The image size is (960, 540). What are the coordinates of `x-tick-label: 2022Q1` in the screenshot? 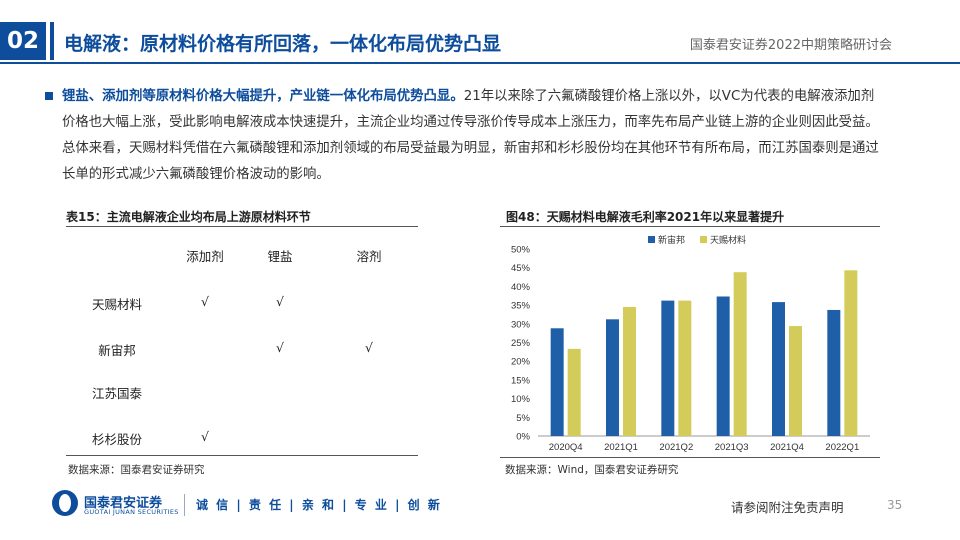 It's located at (842, 447).